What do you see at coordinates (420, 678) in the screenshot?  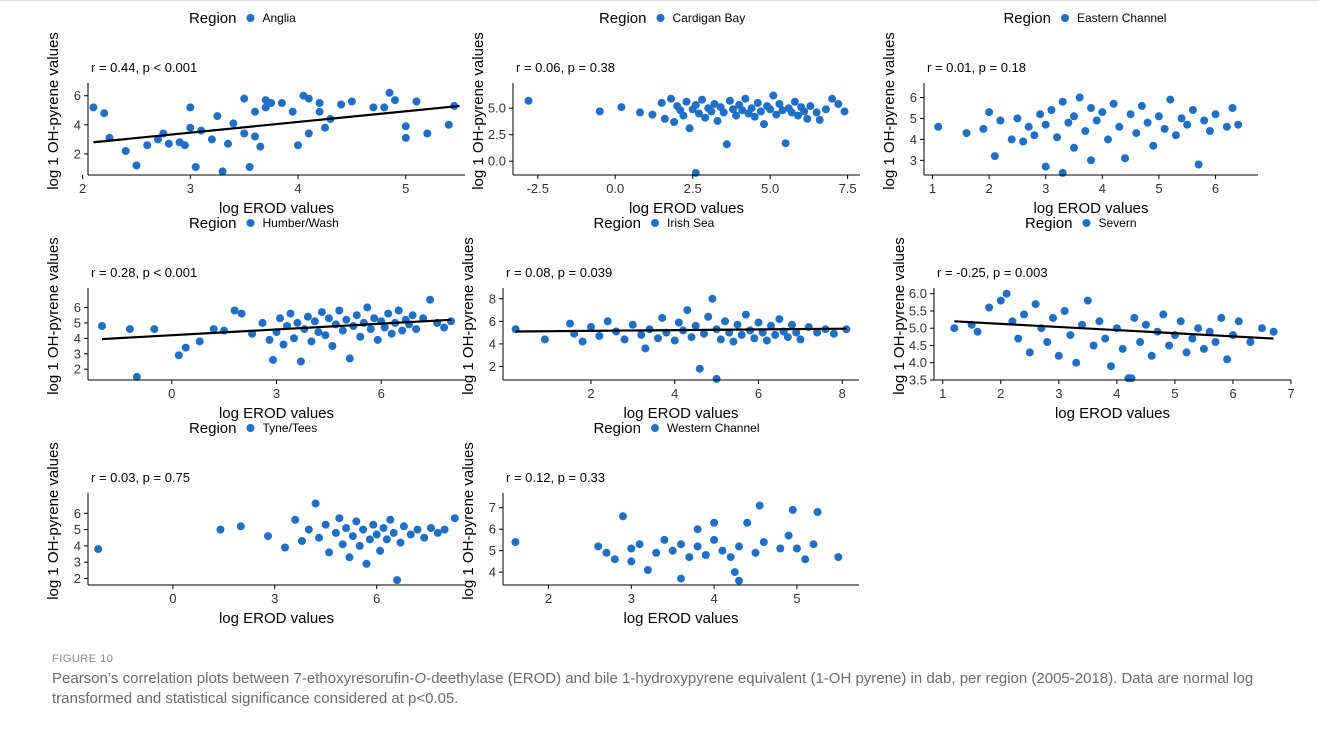 I see `caption-part-italic: O` at bounding box center [420, 678].